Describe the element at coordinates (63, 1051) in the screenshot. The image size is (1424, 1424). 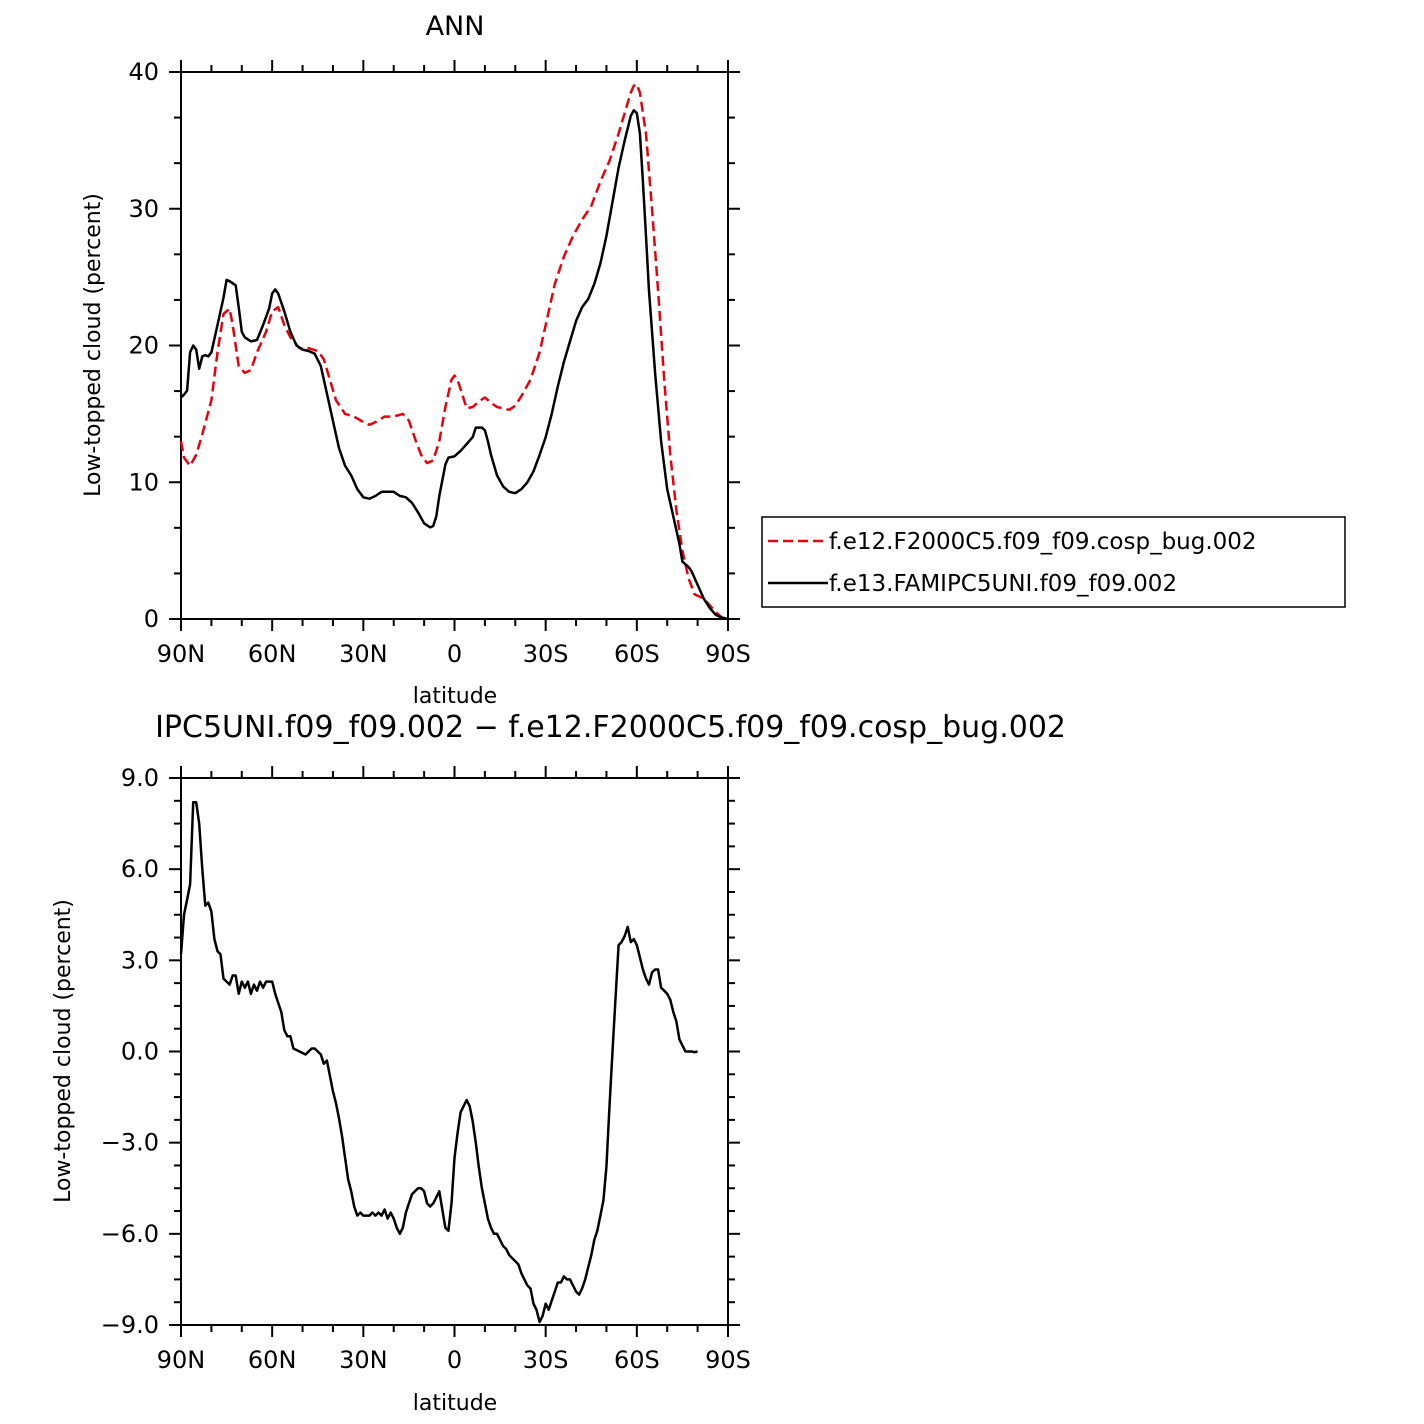
I see `bottom-y-axis-label: Low-topped cloud (percent)` at that location.